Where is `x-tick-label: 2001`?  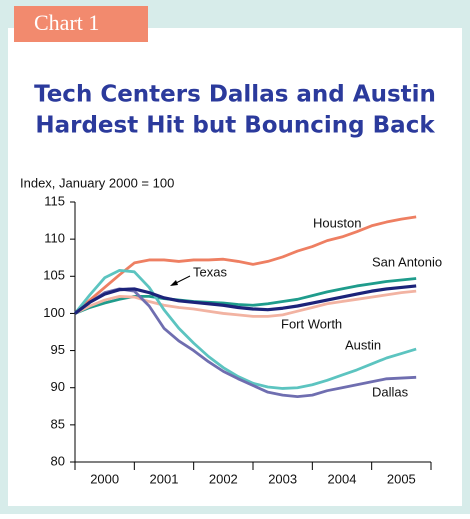 x-tick-label: 2001 is located at coordinates (164, 478).